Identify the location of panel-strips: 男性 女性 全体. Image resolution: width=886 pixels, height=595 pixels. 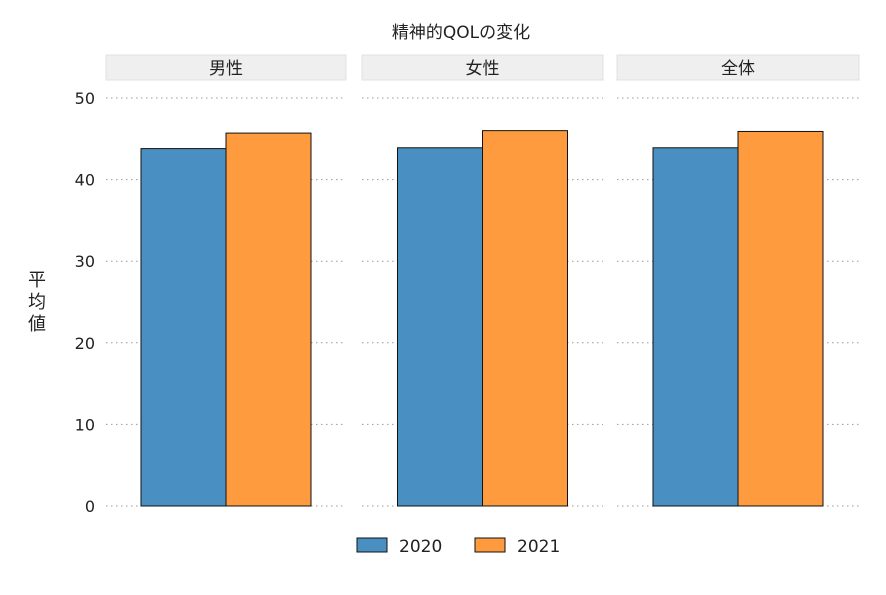
(482, 67).